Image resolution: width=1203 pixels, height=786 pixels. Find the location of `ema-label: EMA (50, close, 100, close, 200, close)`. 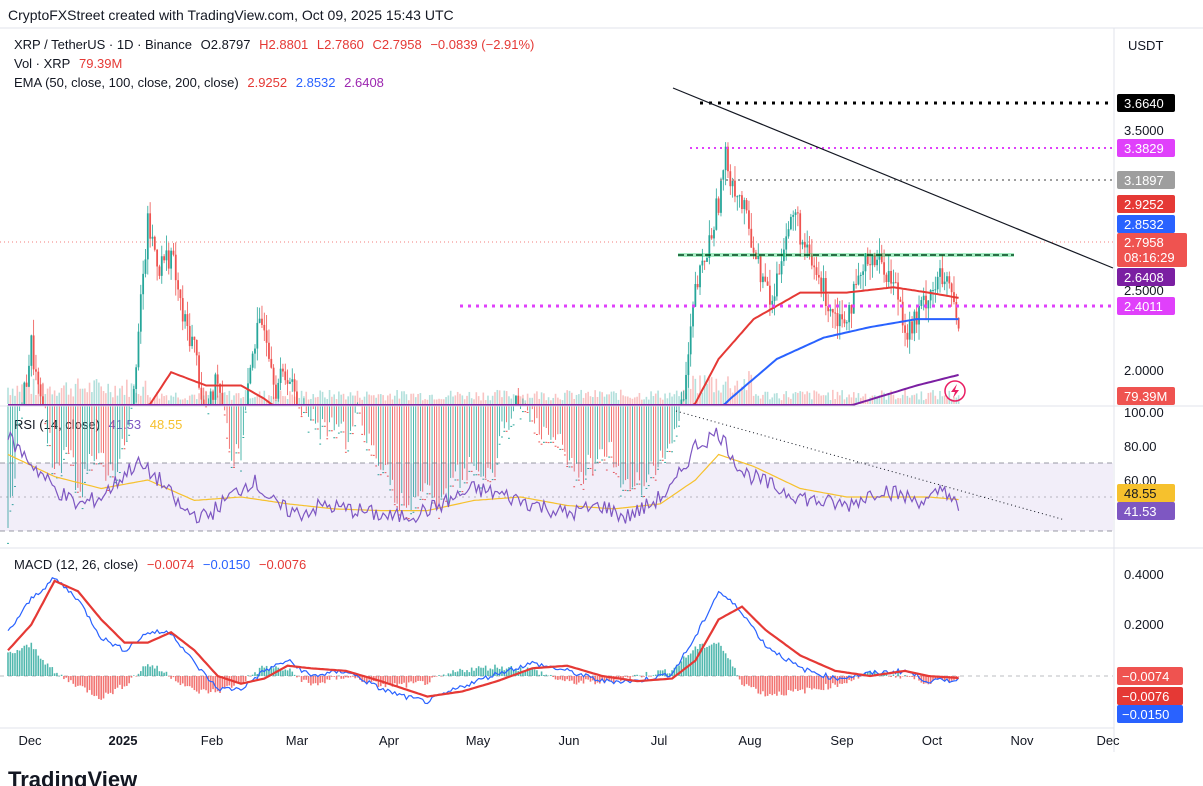

ema-label: EMA (50, close, 100, close, 200, close) is located at coordinates (126, 82).